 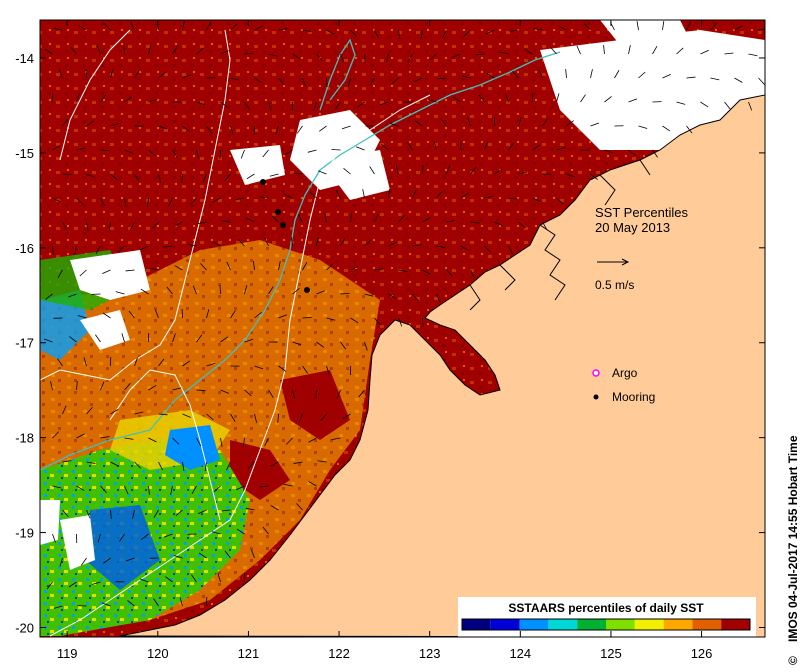 What do you see at coordinates (278, 212) in the screenshot?
I see `mooring-marker` at bounding box center [278, 212].